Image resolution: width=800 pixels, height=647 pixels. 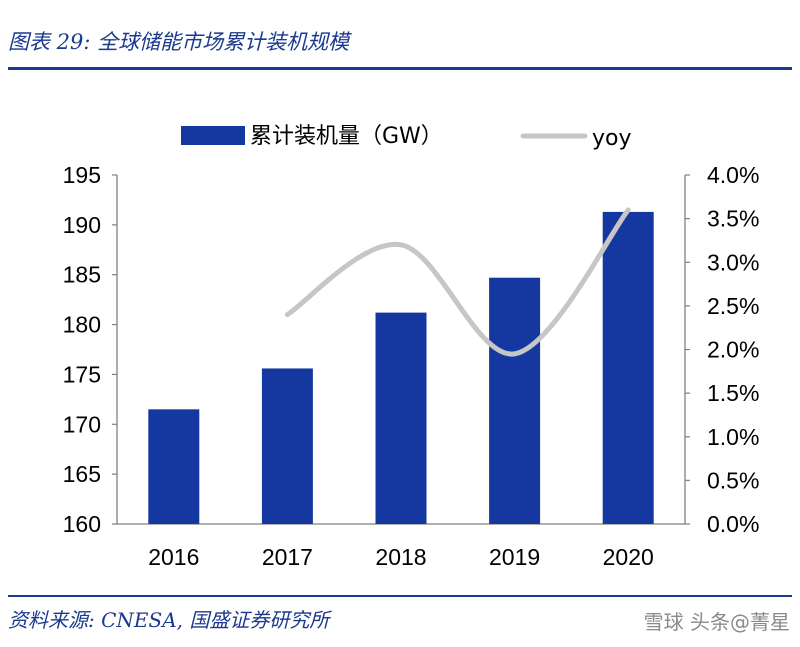 I want to click on right-tick-label: 1.5%, so click(x=733, y=393).